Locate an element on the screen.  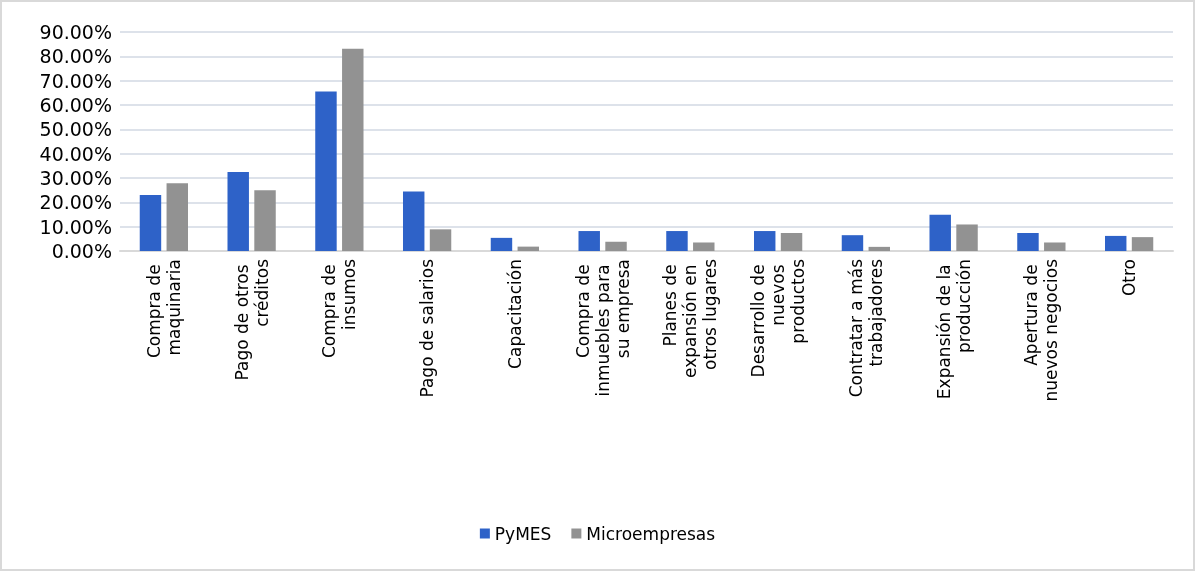
y-tick-label: 20.00% is located at coordinates (75, 202).